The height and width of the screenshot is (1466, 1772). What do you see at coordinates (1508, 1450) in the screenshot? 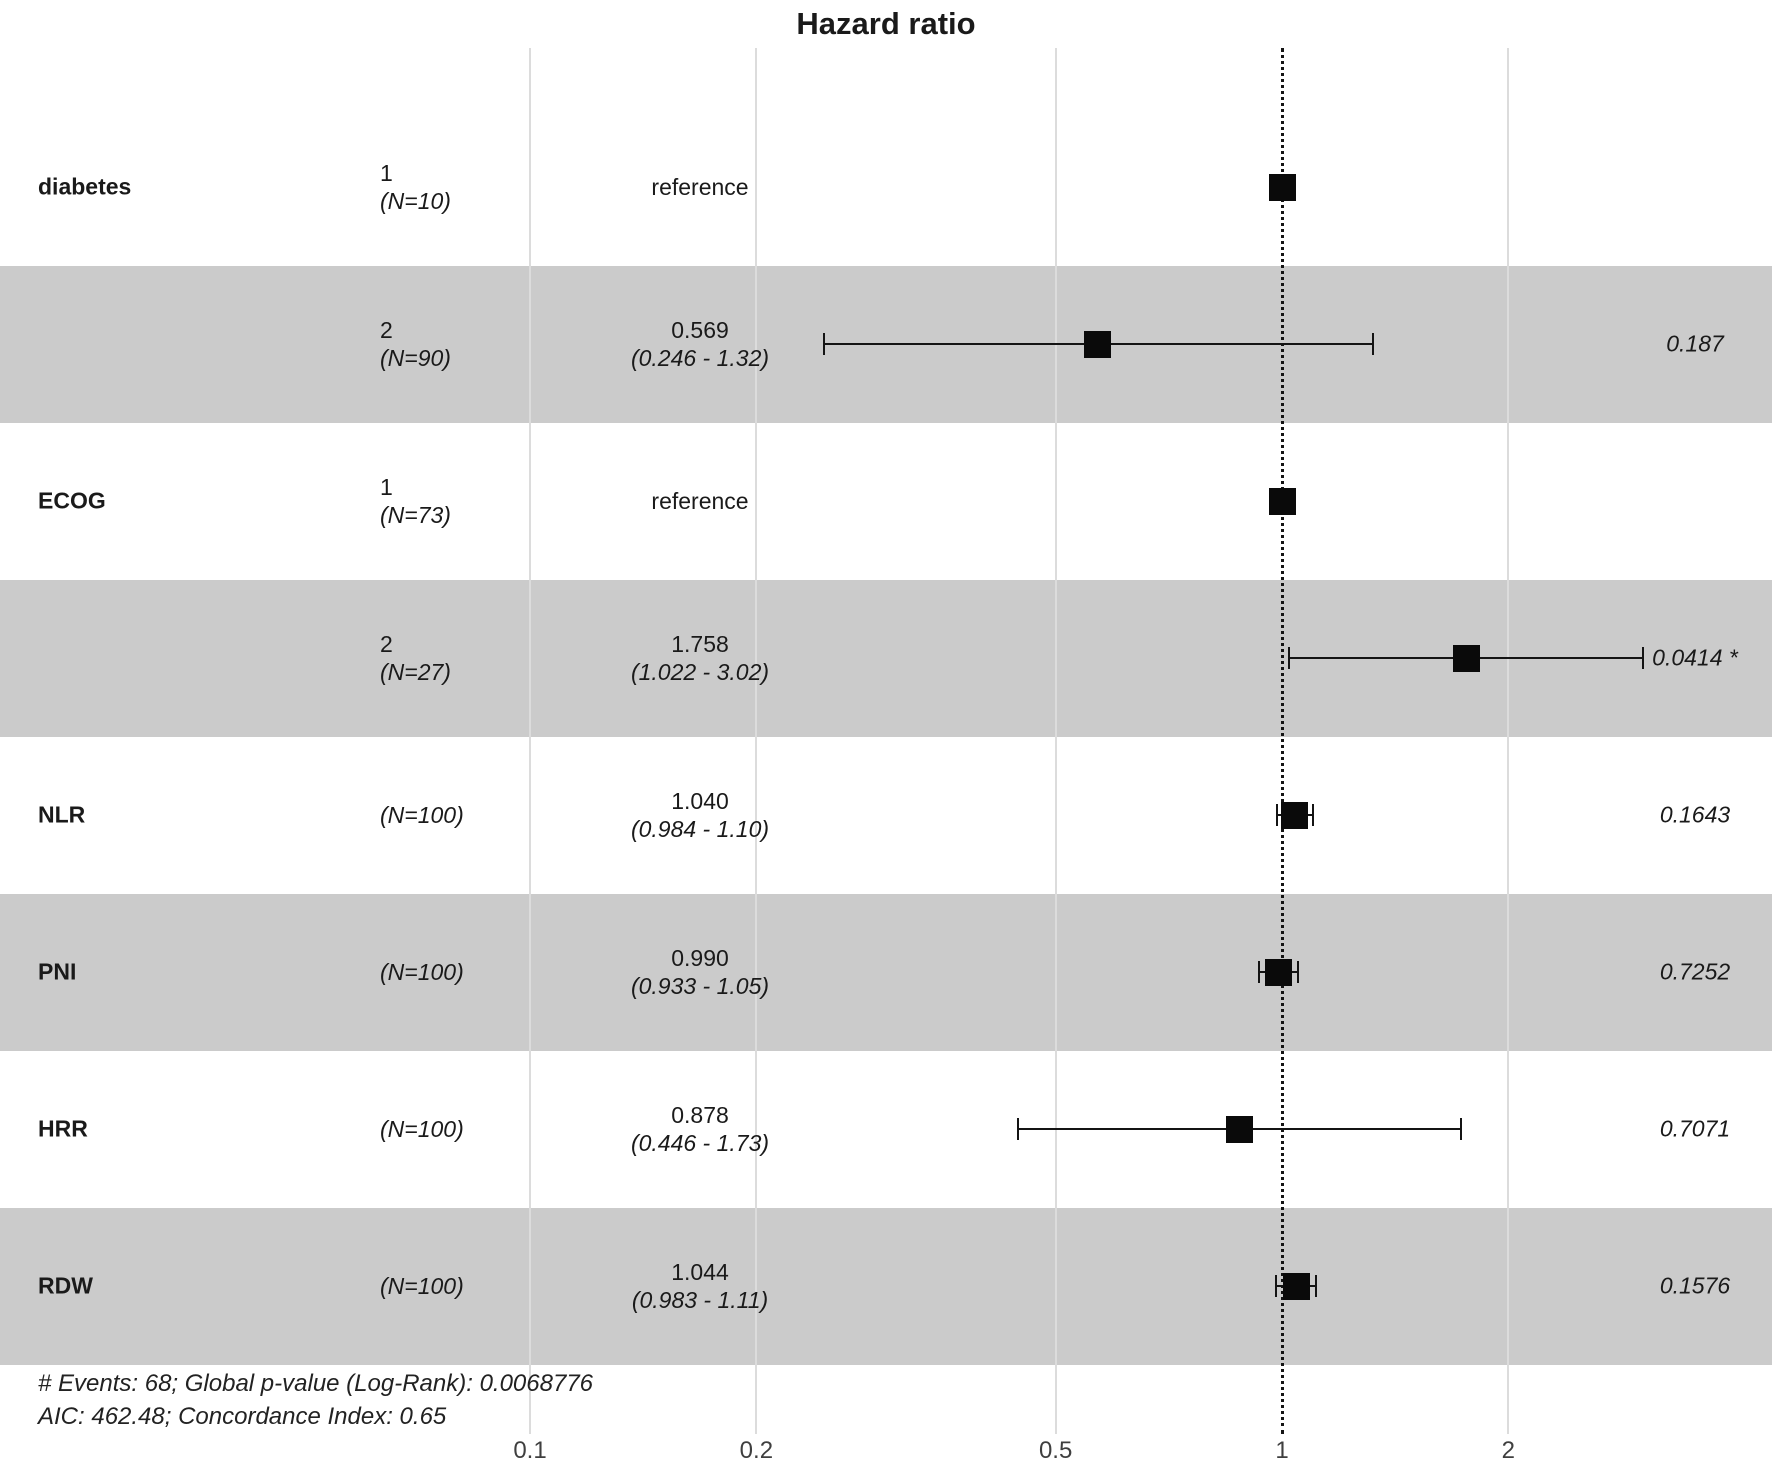
I see `x-tick-label: 2` at bounding box center [1508, 1450].